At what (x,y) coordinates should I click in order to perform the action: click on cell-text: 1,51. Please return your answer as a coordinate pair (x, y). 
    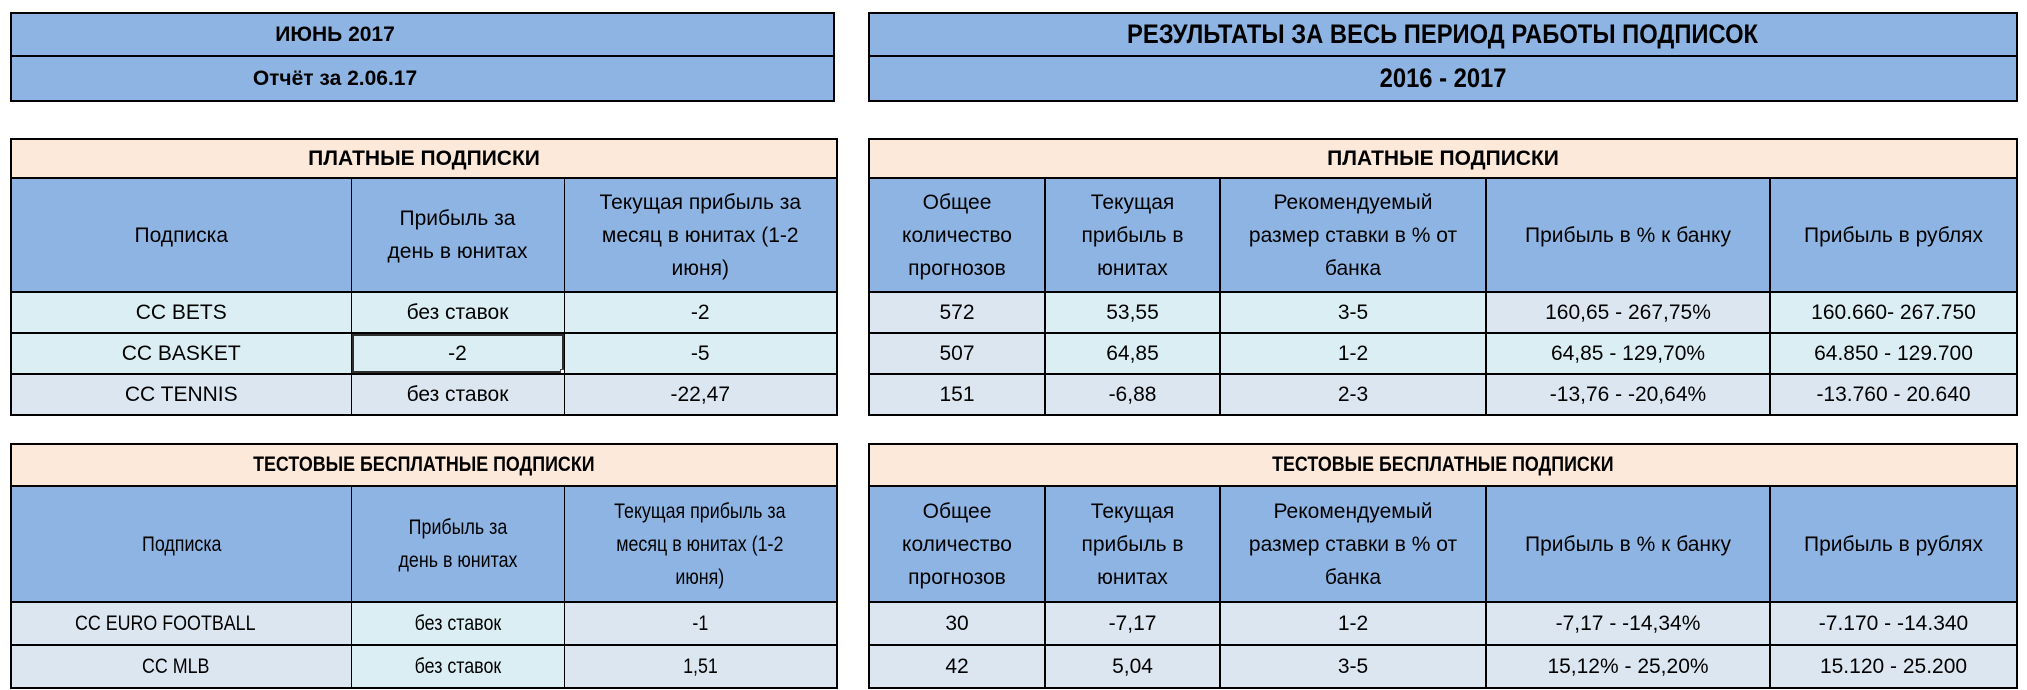
    Looking at the image, I should click on (700, 666).